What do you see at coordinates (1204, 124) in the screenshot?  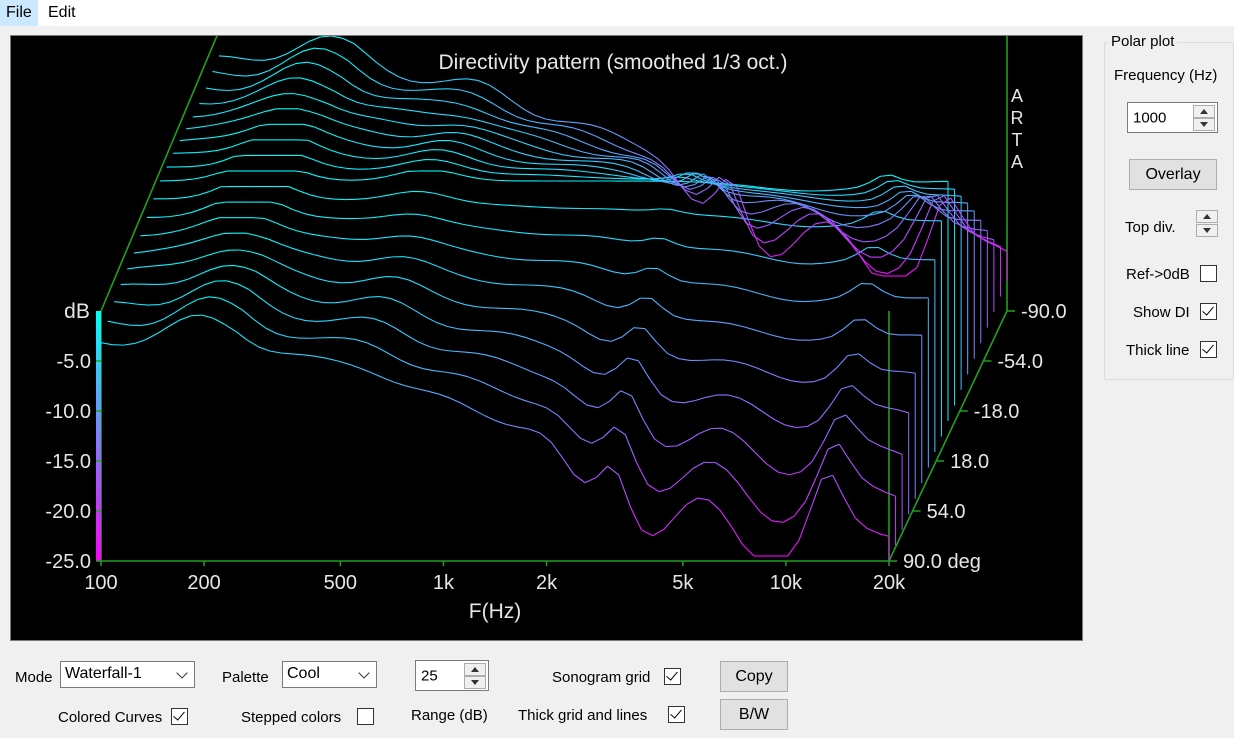 I see `frequency-down-icon` at bounding box center [1204, 124].